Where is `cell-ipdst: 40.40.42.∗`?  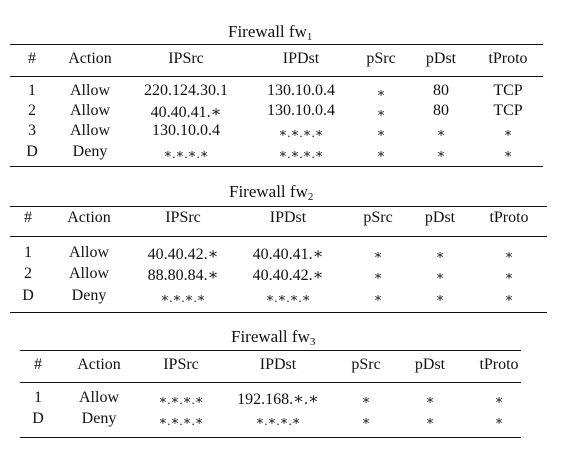 cell-ipdst: 40.40.42.∗ is located at coordinates (288, 275).